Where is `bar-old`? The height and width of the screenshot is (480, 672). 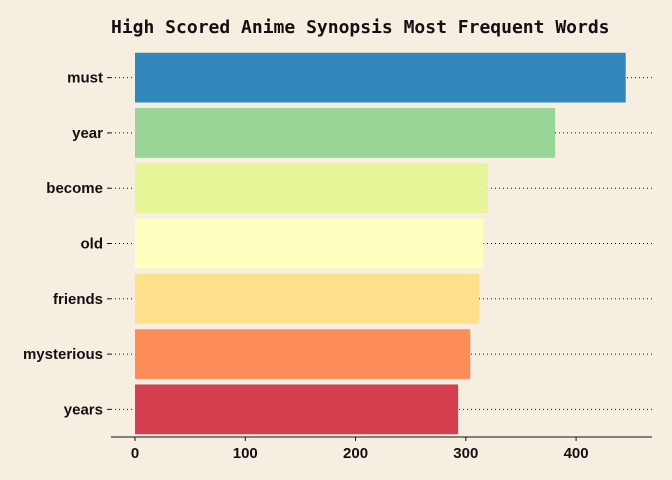
bar-old is located at coordinates (309, 243).